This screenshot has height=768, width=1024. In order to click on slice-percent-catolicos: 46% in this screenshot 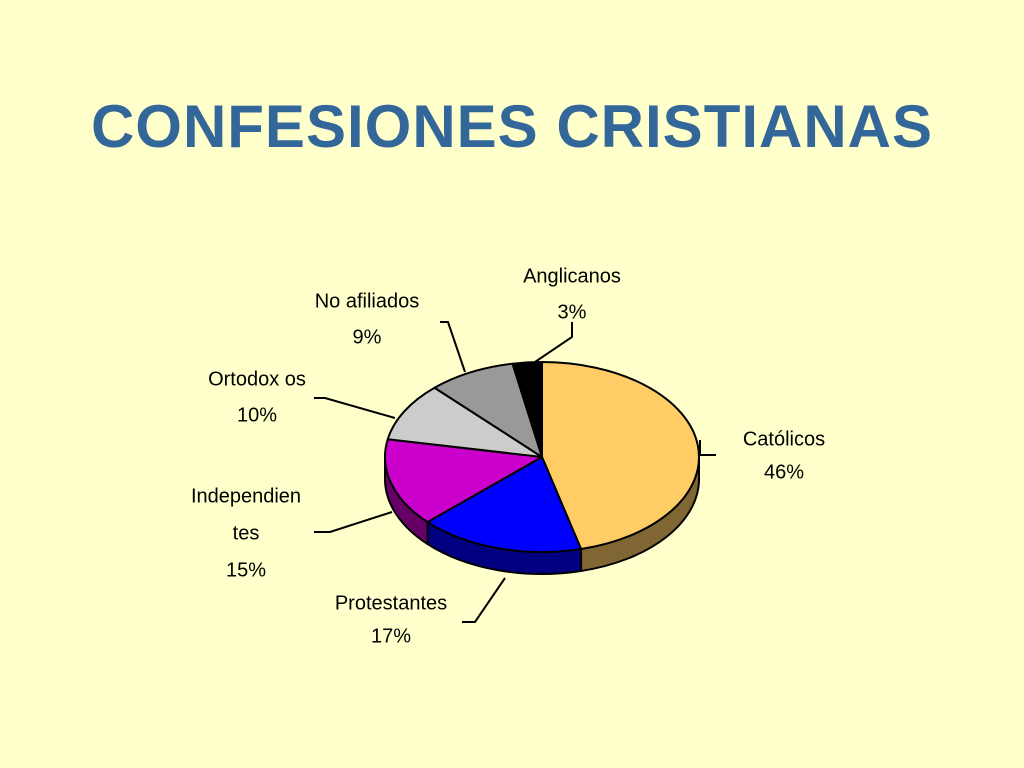, I will do `click(784, 472)`.